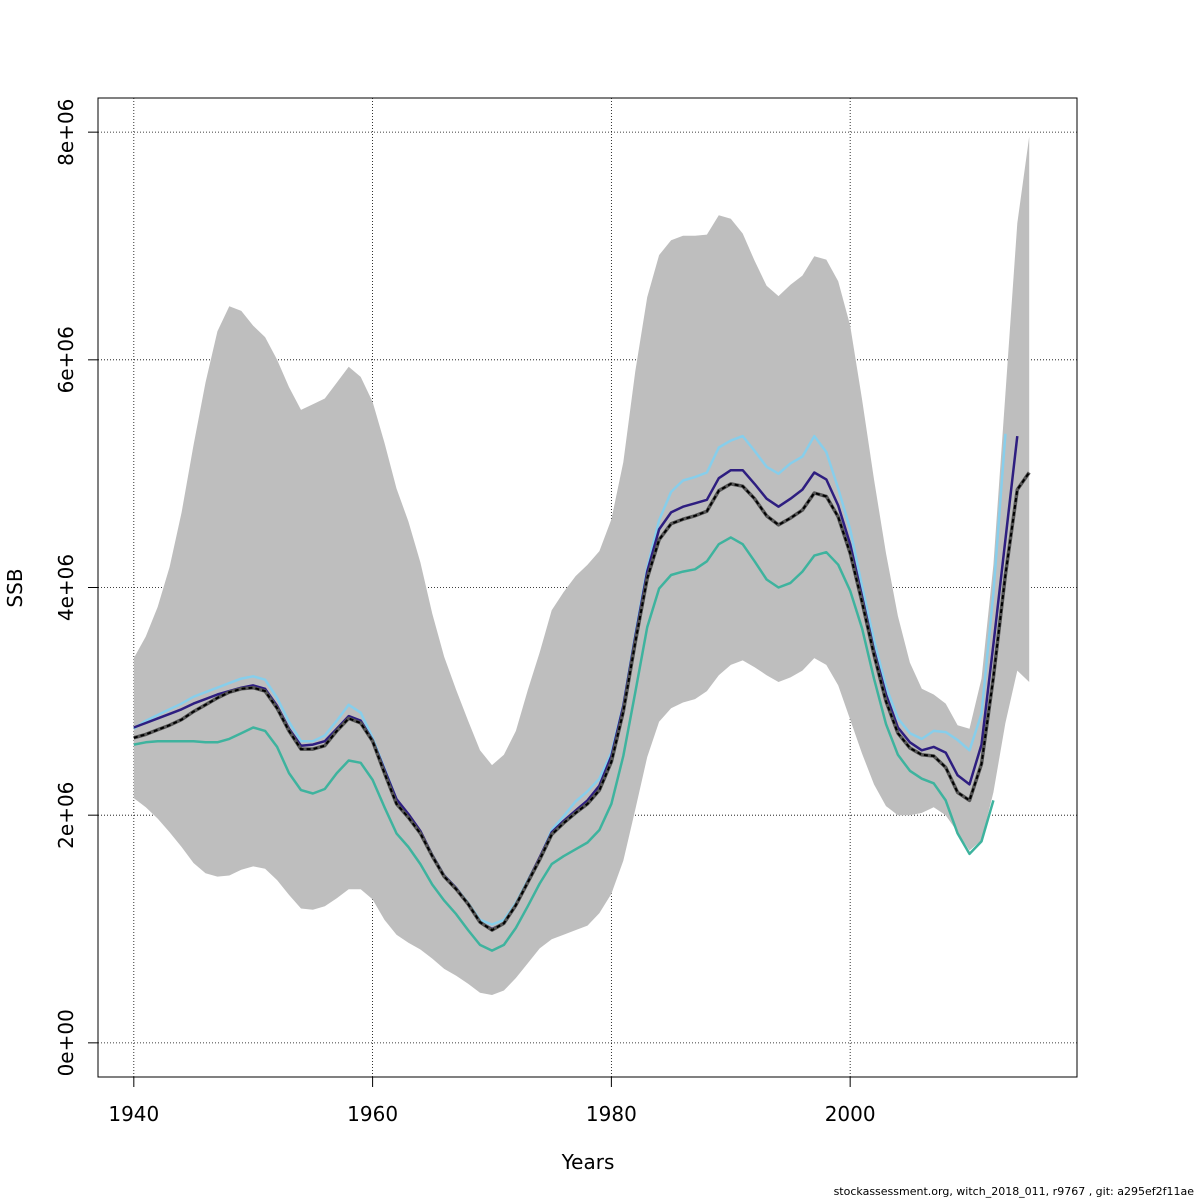 The height and width of the screenshot is (1200, 1200). I want to click on y-tick-label: 0e+00, so click(66, 1042).